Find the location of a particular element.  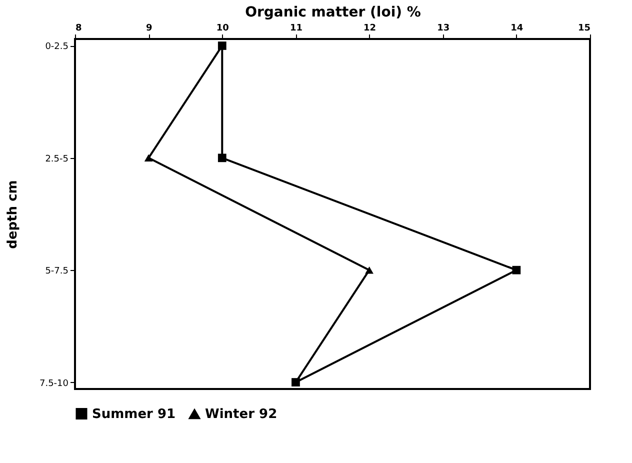

x-tick-label: 13 is located at coordinates (443, 29).